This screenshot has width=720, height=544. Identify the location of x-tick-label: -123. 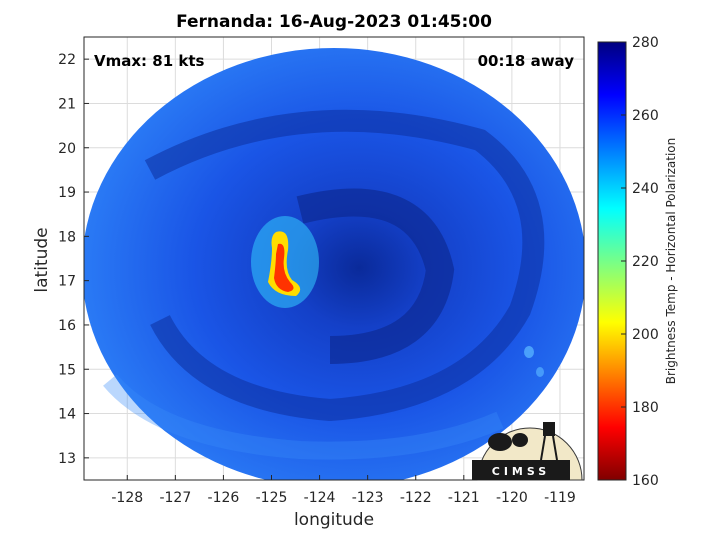
(368, 498).